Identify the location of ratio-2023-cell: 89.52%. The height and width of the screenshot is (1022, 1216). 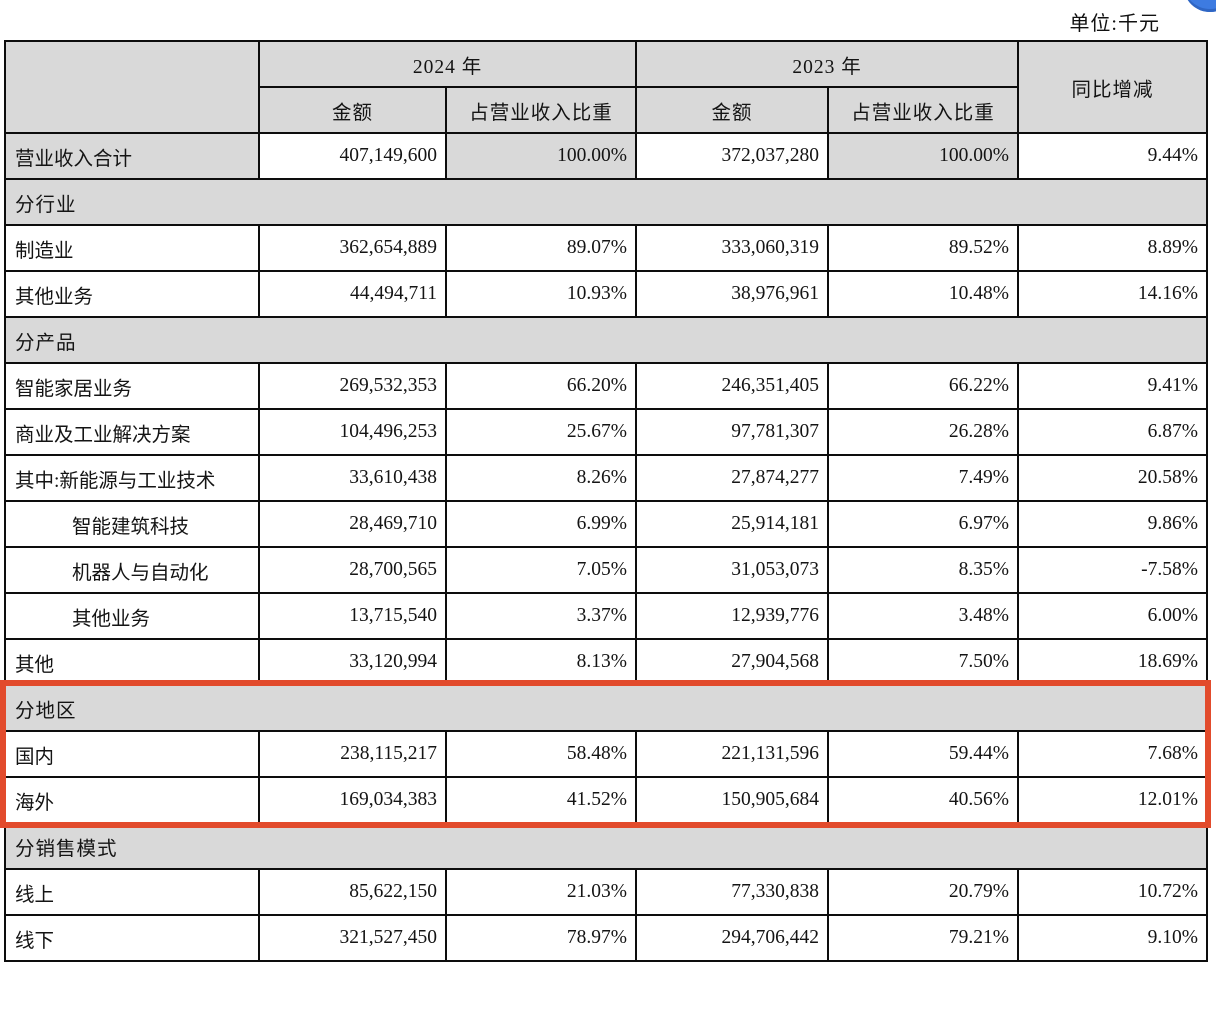
(923, 248).